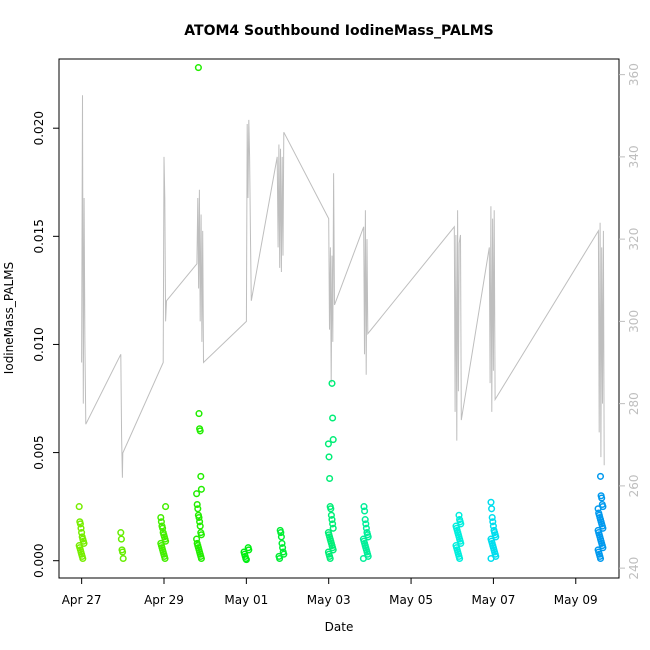 This screenshot has height=650, width=650. What do you see at coordinates (634, 156) in the screenshot?
I see `y2-tick-label: 340` at bounding box center [634, 156].